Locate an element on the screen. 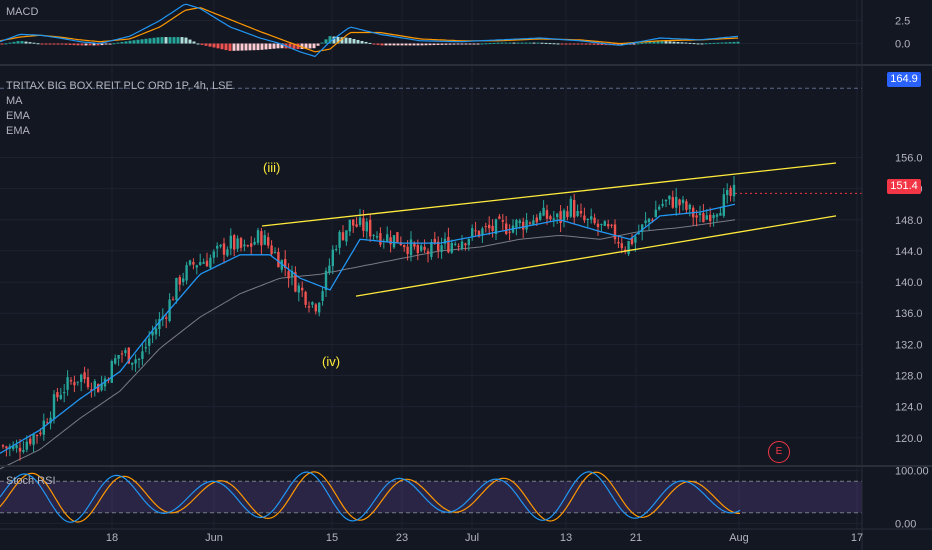 The height and width of the screenshot is (550, 932). x-tick-label: Jun is located at coordinates (214, 538).